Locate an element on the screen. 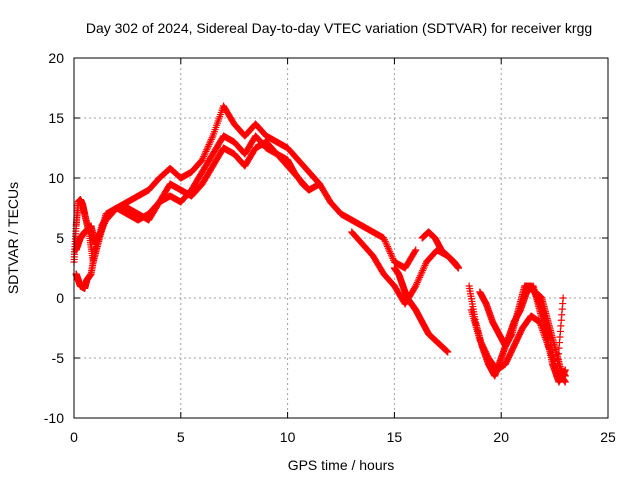 This screenshot has height=480, width=640. y-tick-label: 10 is located at coordinates (56, 178).